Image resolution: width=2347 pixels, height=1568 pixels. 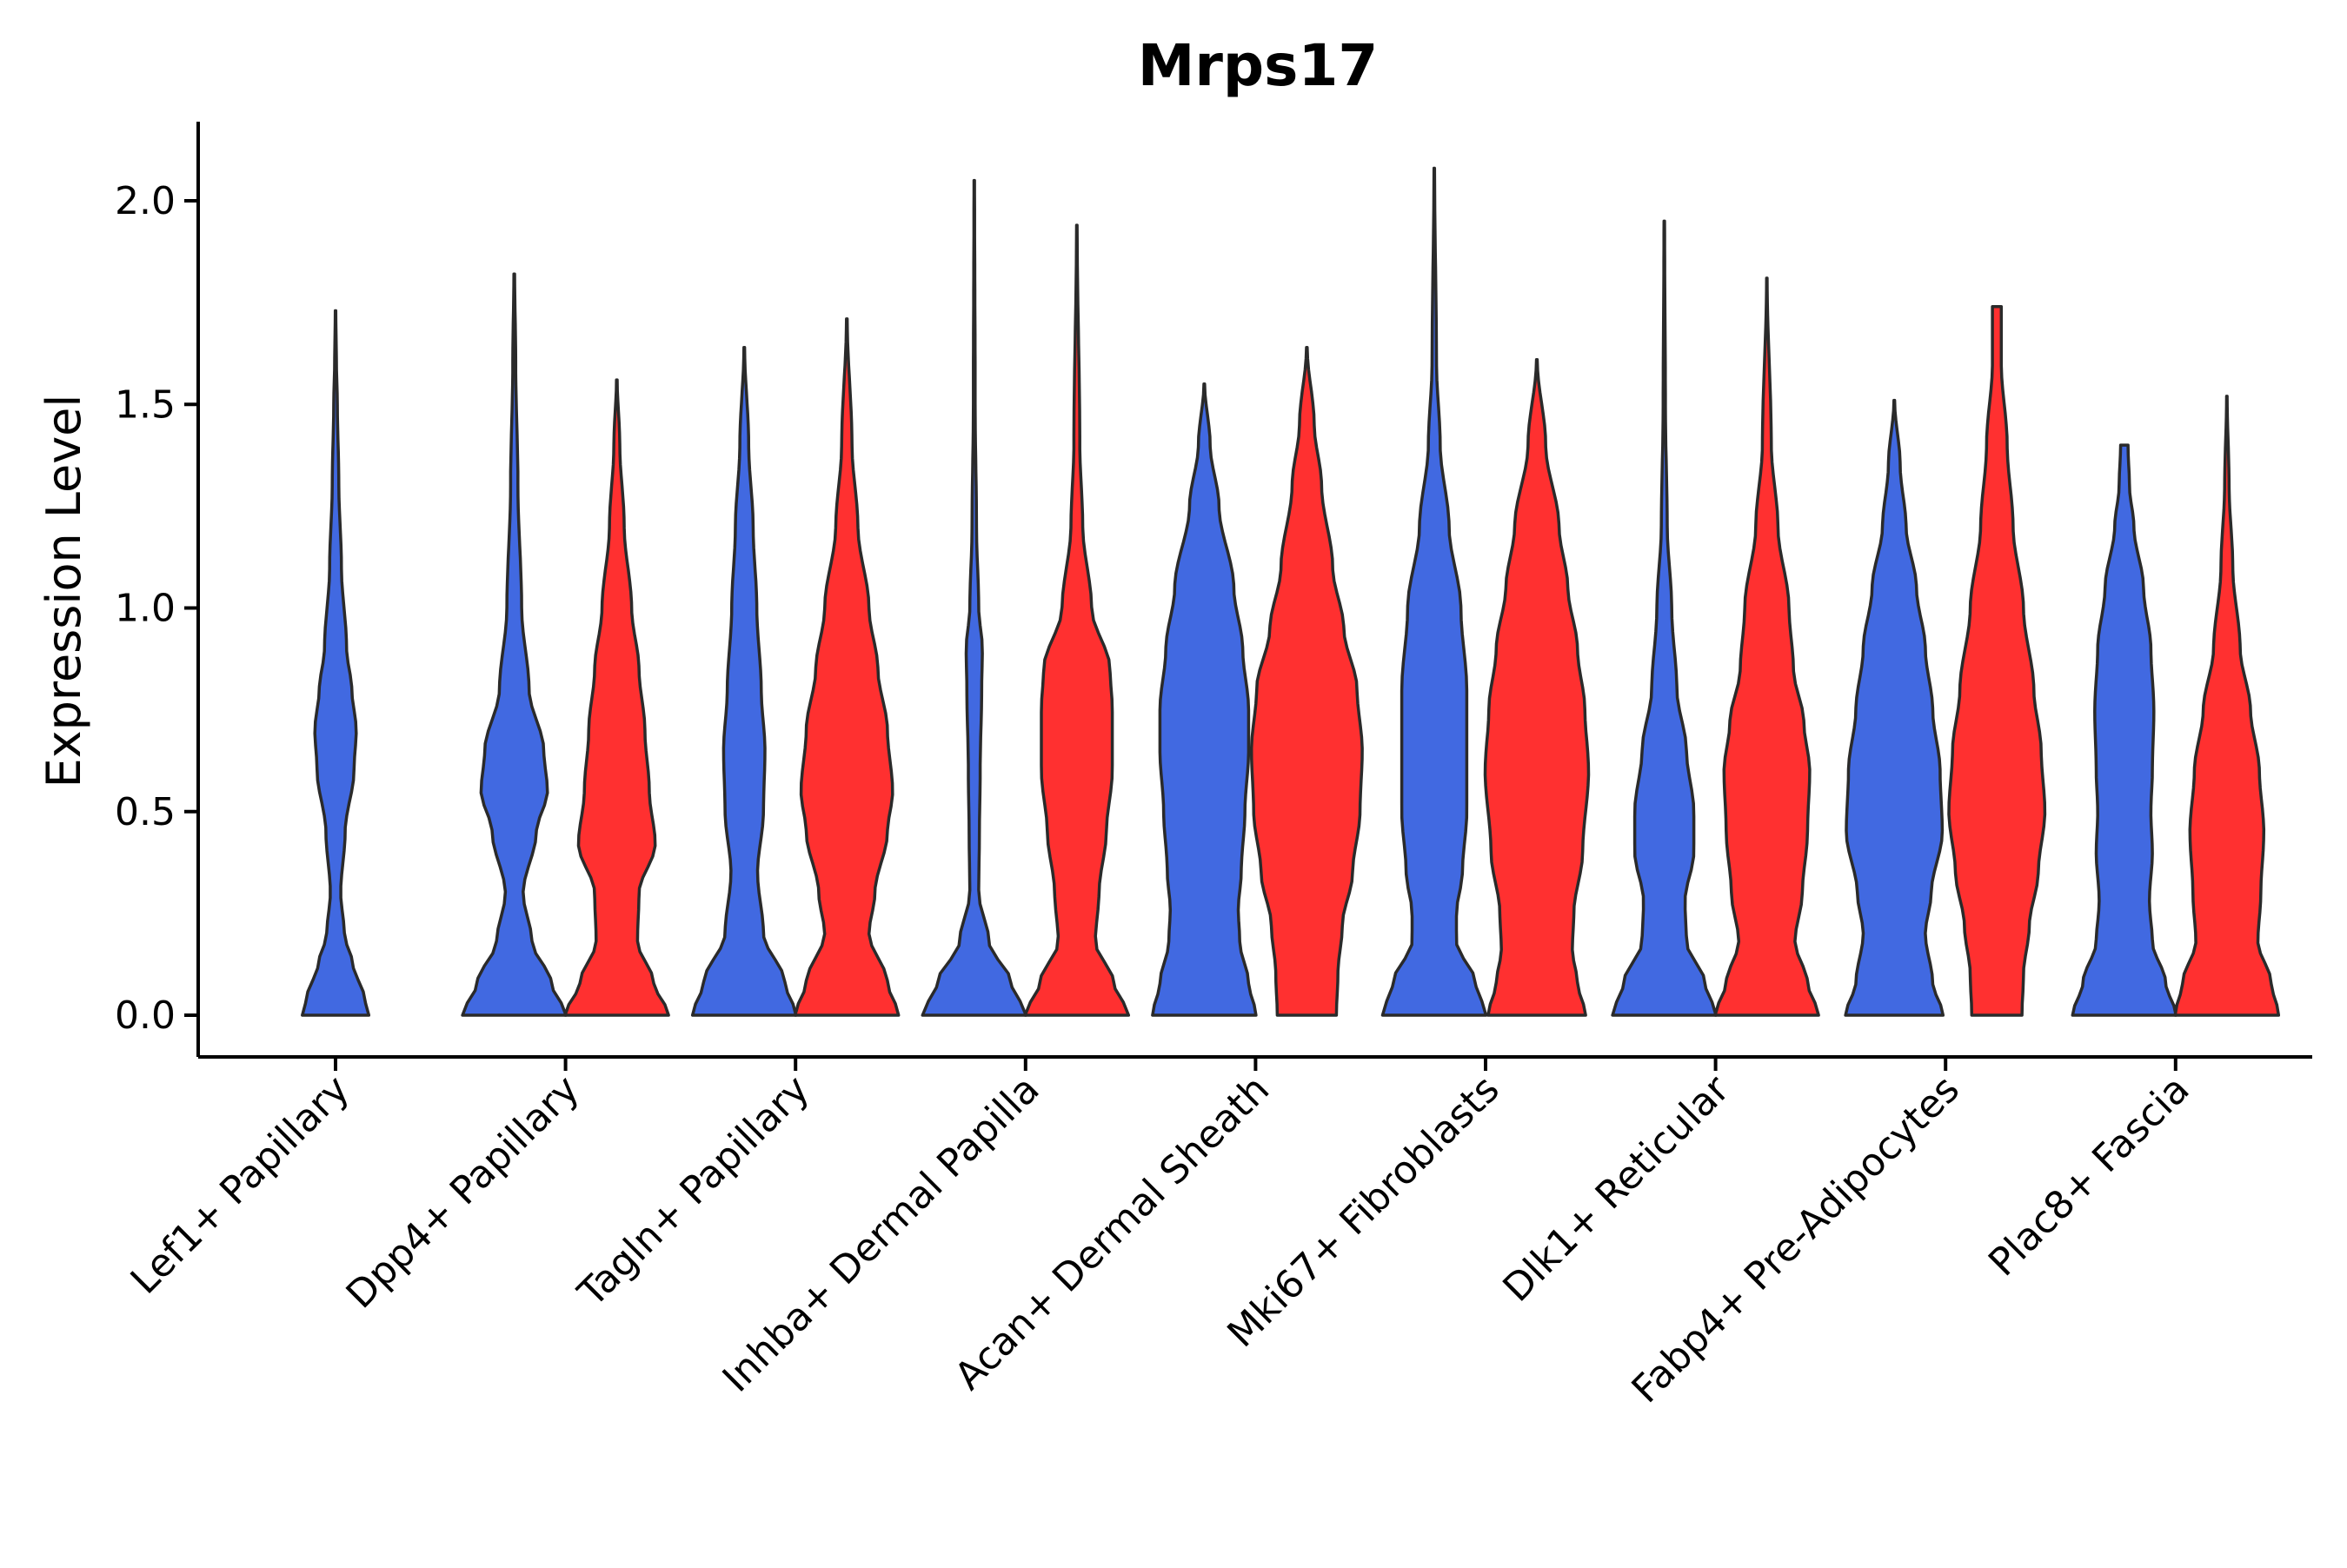 What do you see at coordinates (145, 812) in the screenshot?
I see `y-tick-label: 0.5` at bounding box center [145, 812].